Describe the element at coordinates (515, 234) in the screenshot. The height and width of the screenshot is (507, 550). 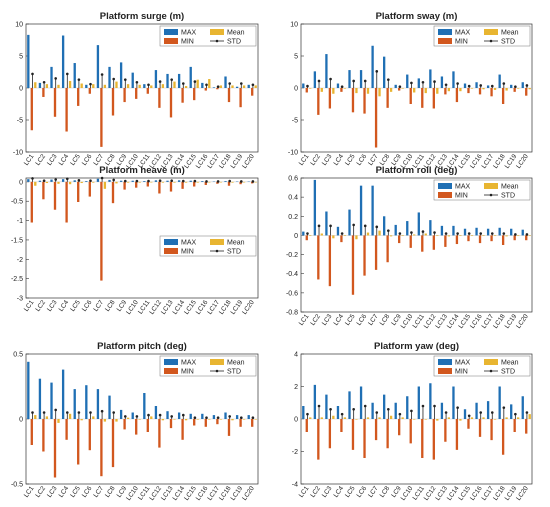
I see `std-marker-LC19` at that location.